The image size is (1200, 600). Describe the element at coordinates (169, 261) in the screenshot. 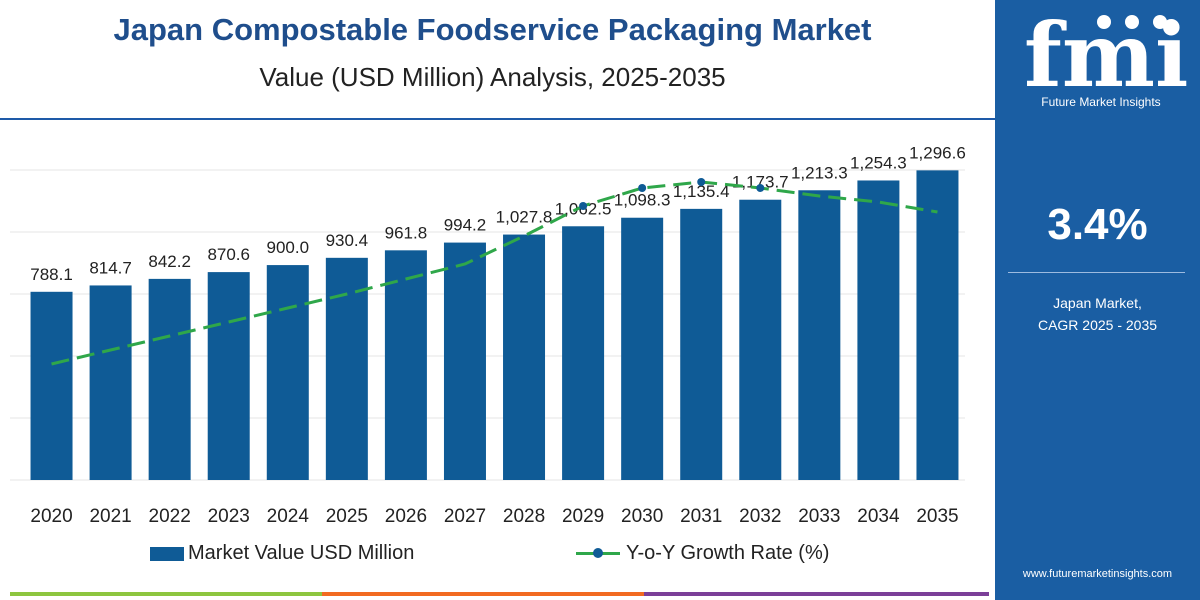

I see `data-label-2022: 842.2` at that location.